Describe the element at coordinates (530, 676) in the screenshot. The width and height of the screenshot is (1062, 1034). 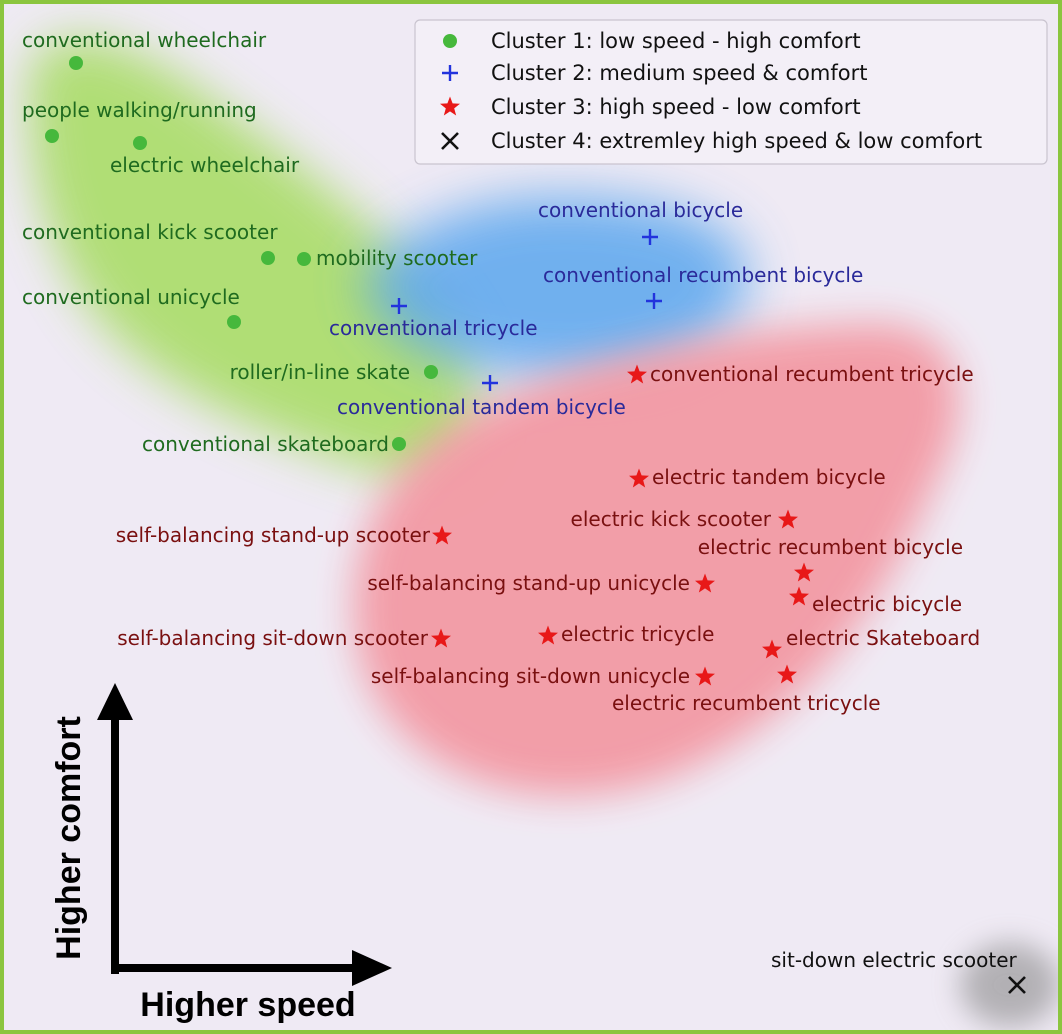
I see `label-self-balancing-sit-down-unicycle: self-balancing sit-down unicycle` at that location.